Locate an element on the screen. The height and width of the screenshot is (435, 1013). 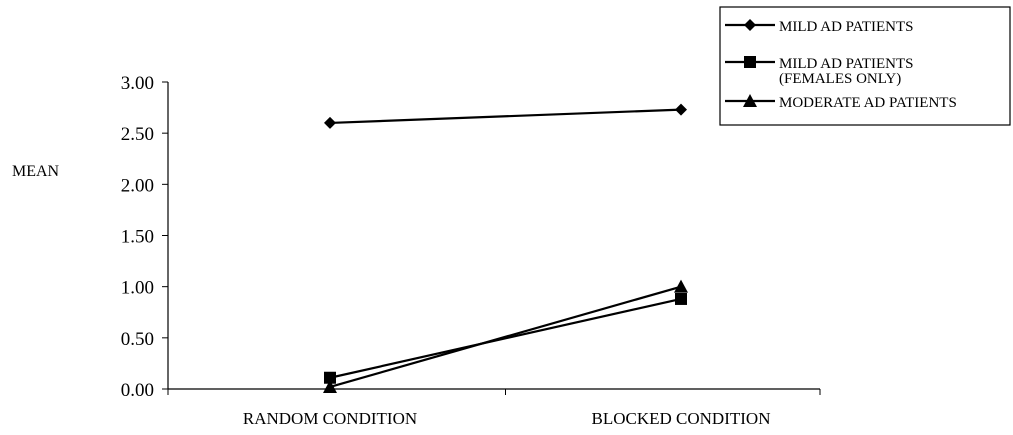
legend-item: MODERATE AD PATIENTS is located at coordinates (841, 102).